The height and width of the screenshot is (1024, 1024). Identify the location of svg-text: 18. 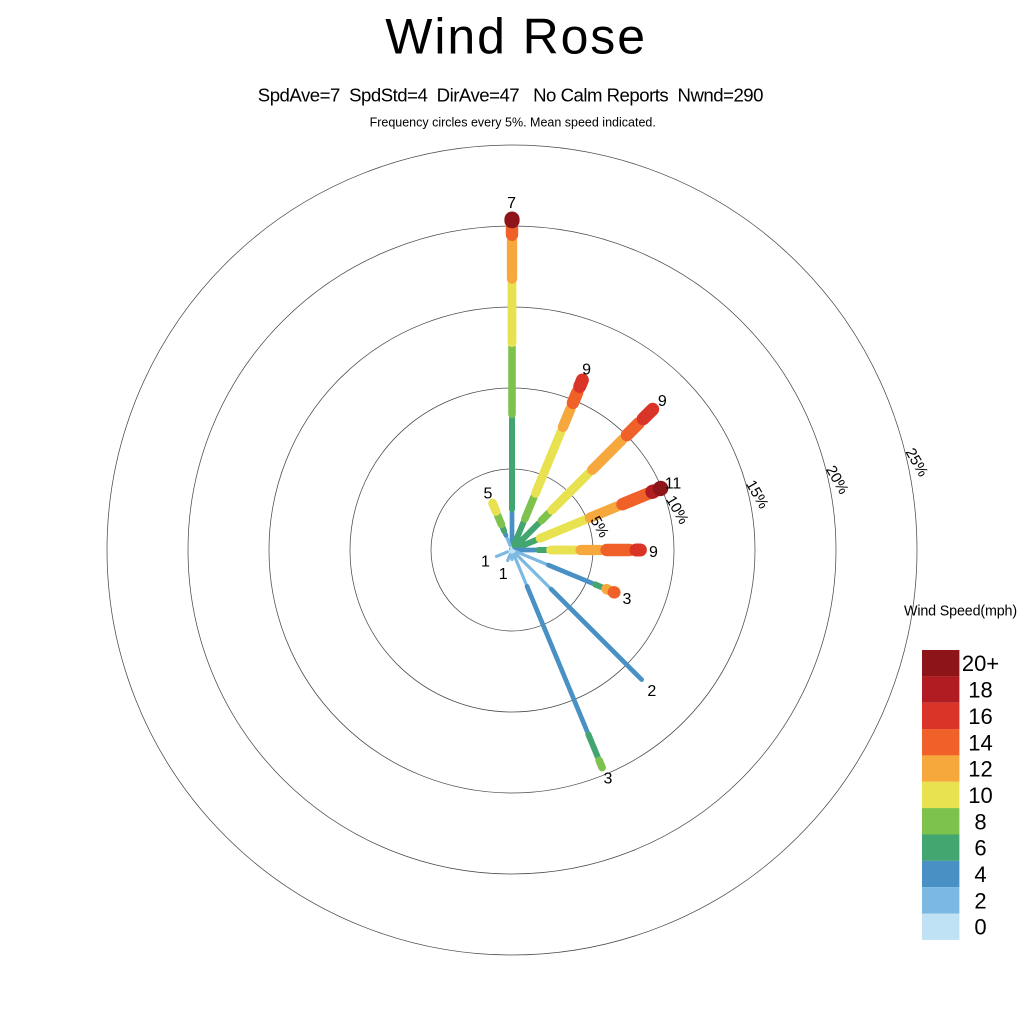
(980, 690).